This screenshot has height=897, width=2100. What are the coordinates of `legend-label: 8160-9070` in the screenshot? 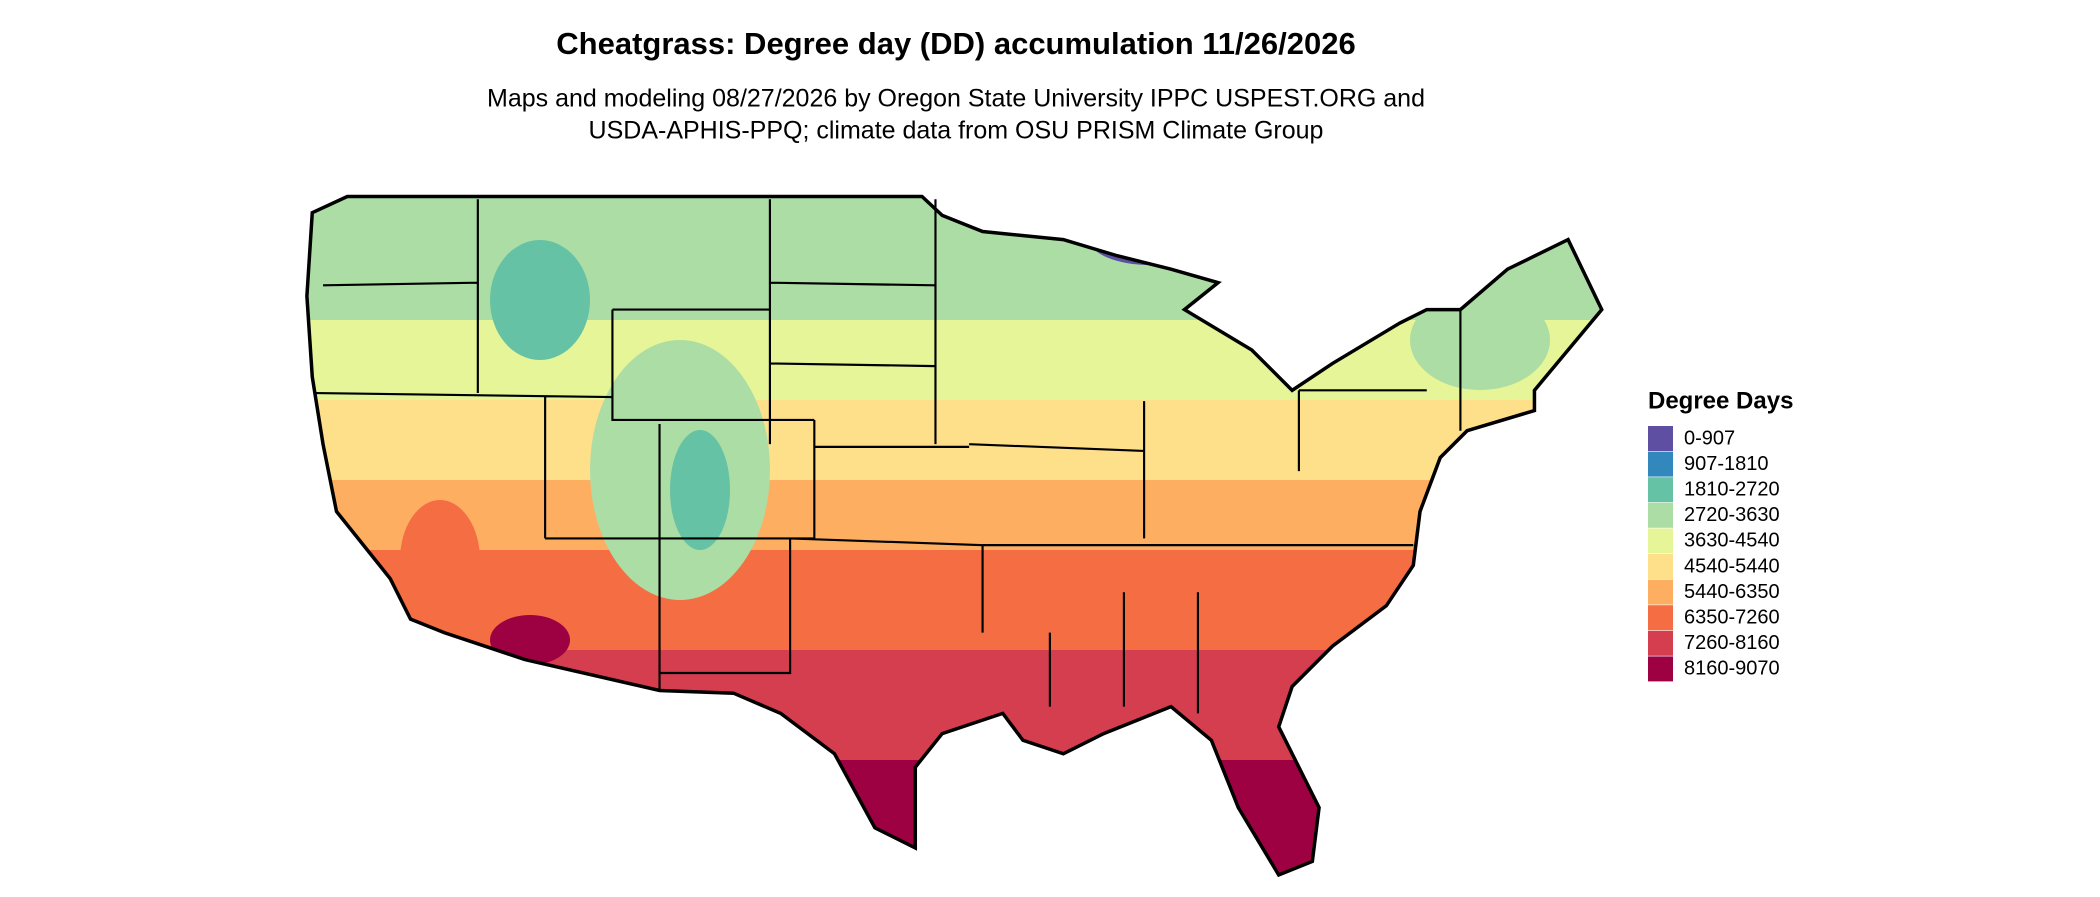 It's located at (1732, 669).